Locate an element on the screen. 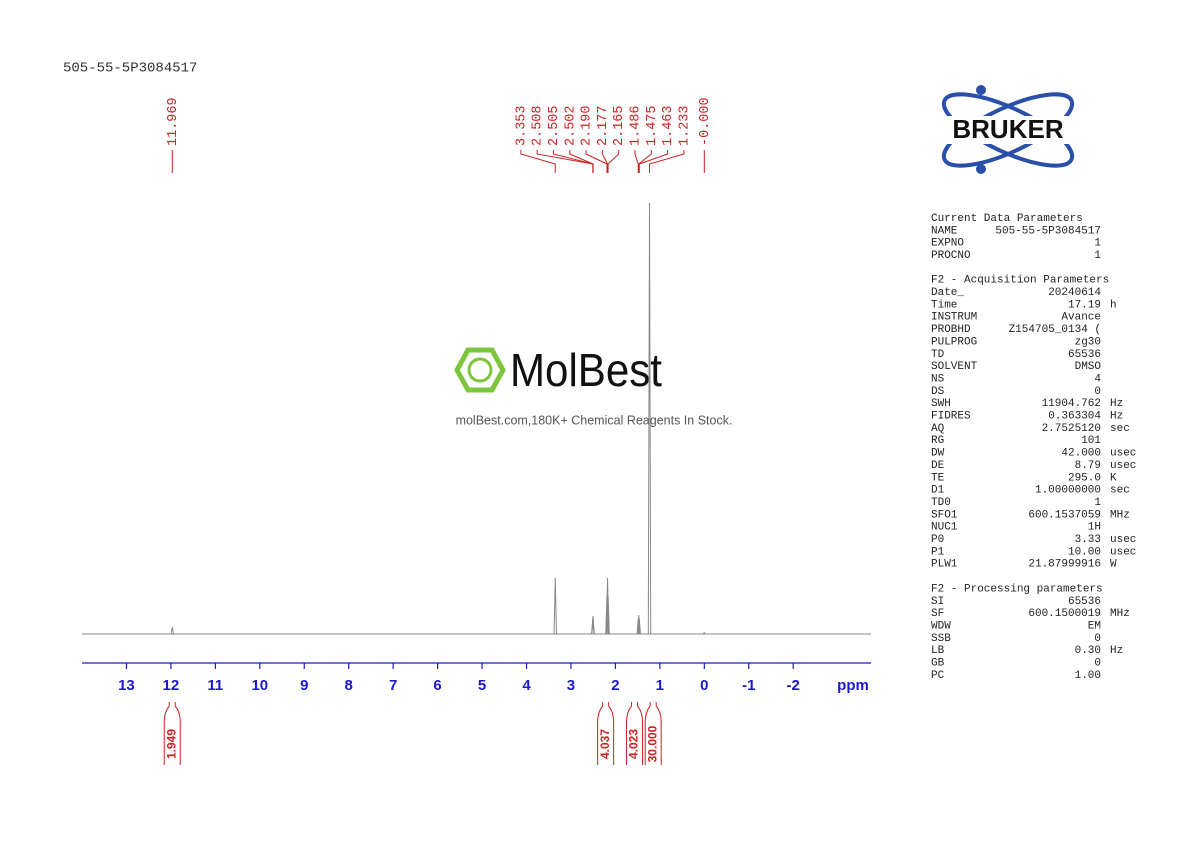  parameter-value: 101 is located at coordinates (1091, 441).